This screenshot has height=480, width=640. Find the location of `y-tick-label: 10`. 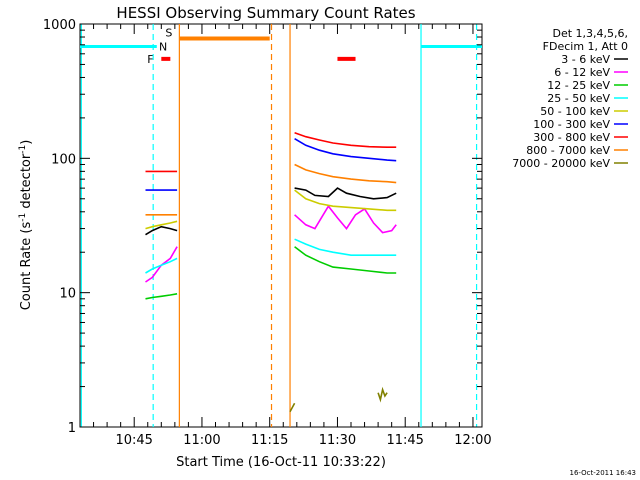

y-tick-label: 10 is located at coordinates (67, 294).